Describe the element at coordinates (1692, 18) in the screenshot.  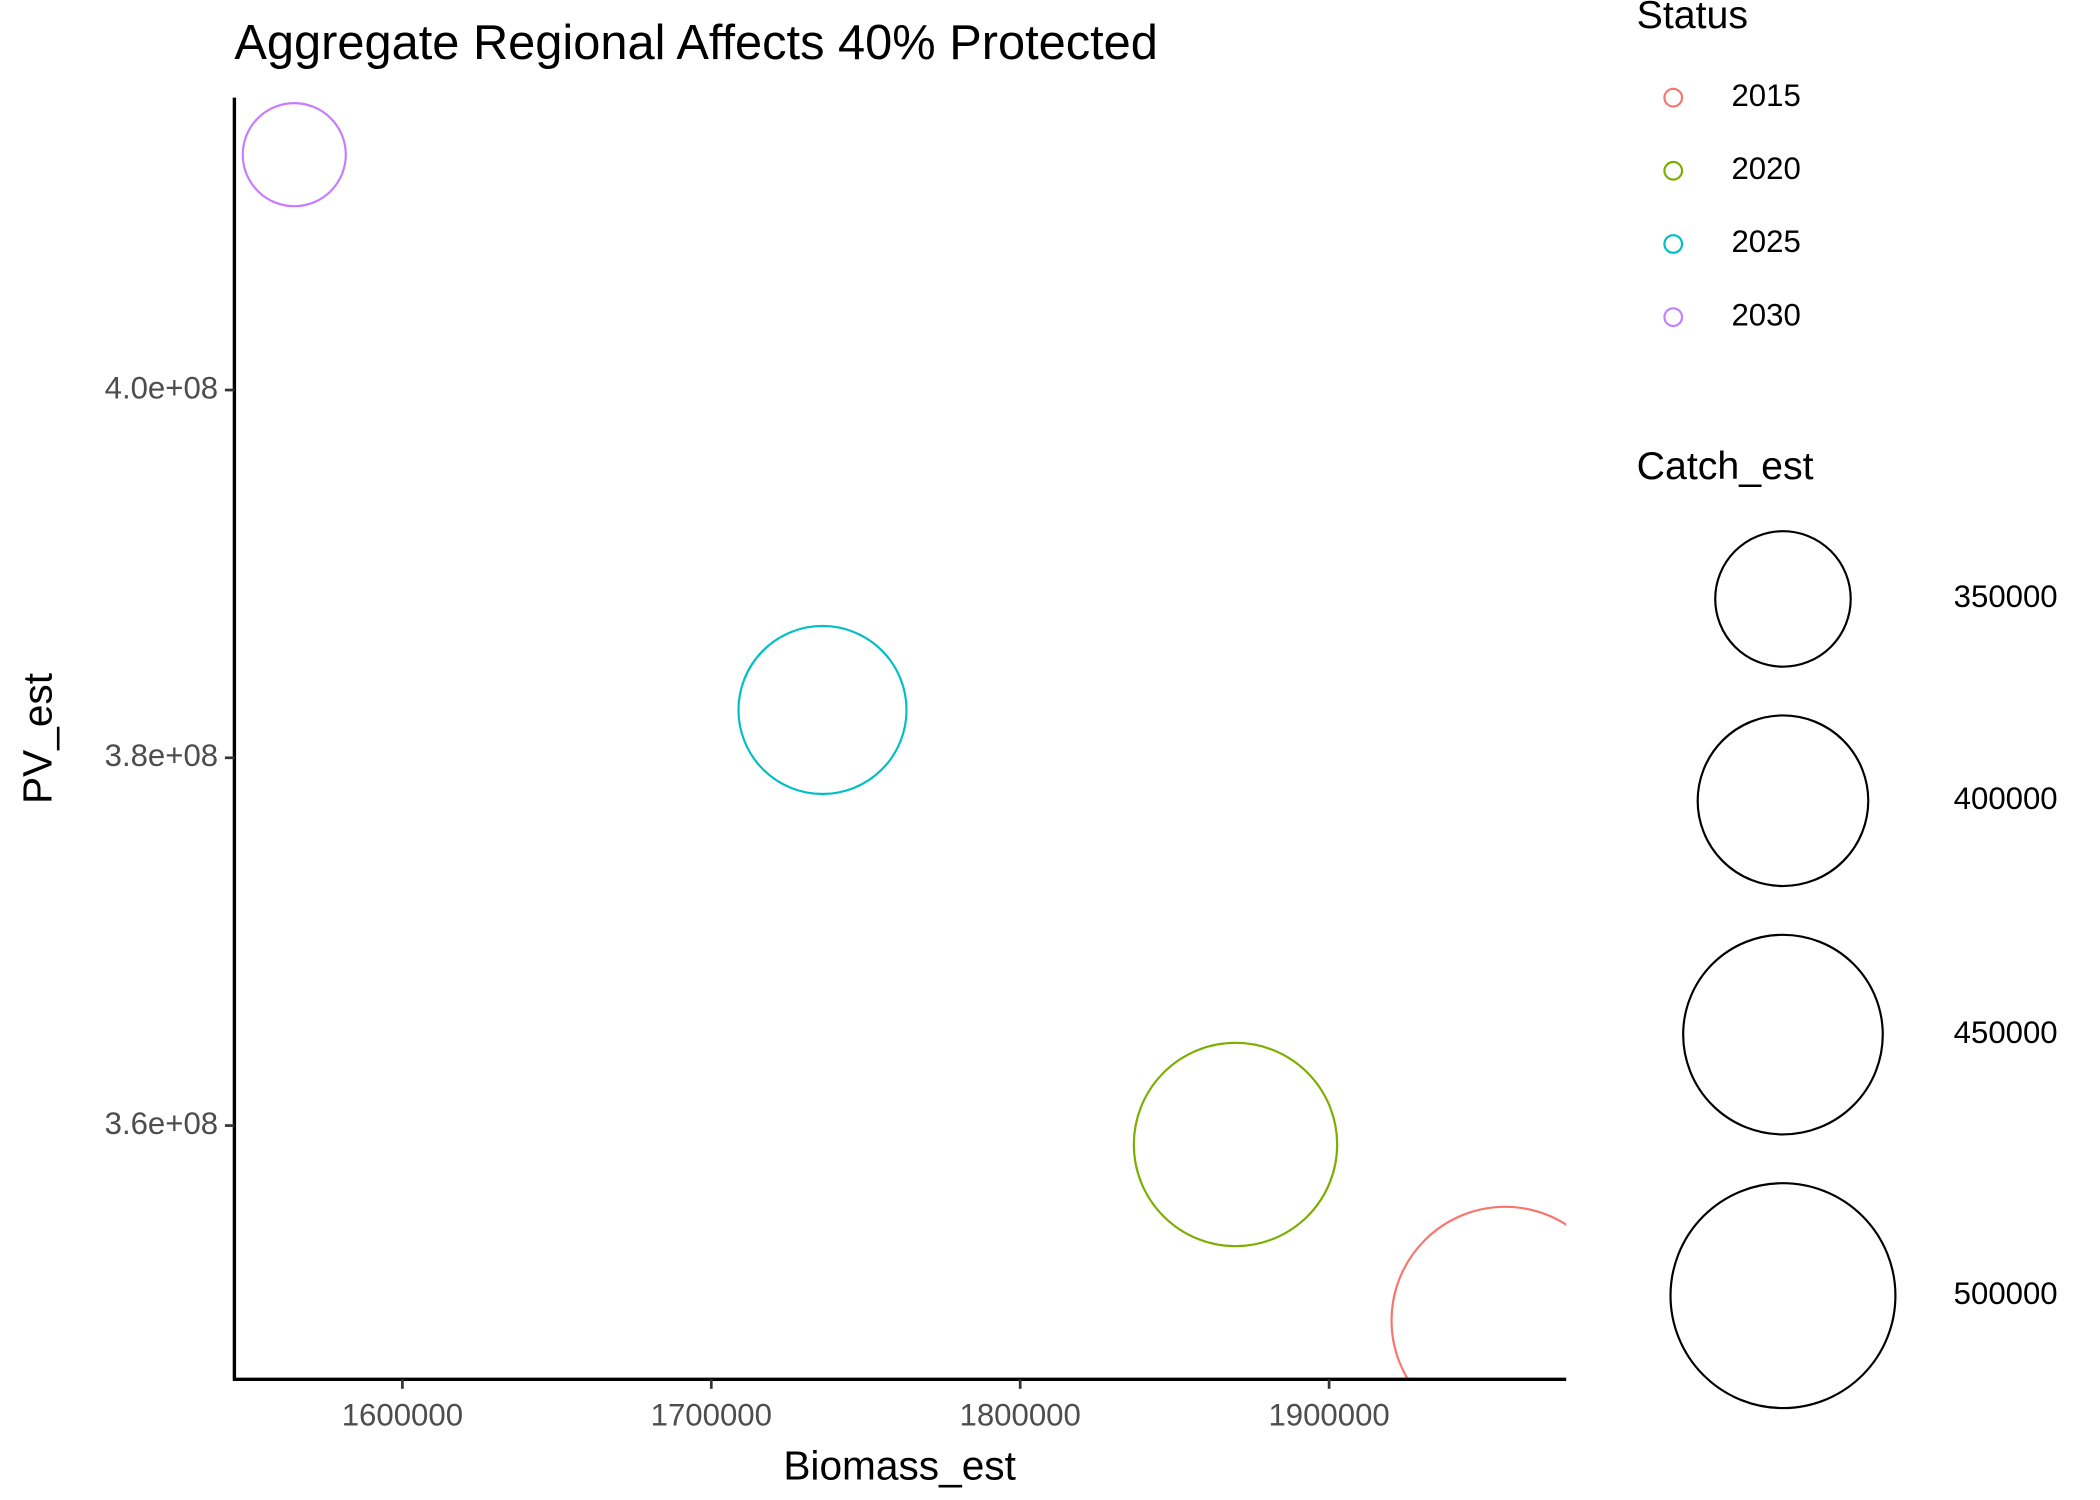
I see `legend-title: Status` at that location.